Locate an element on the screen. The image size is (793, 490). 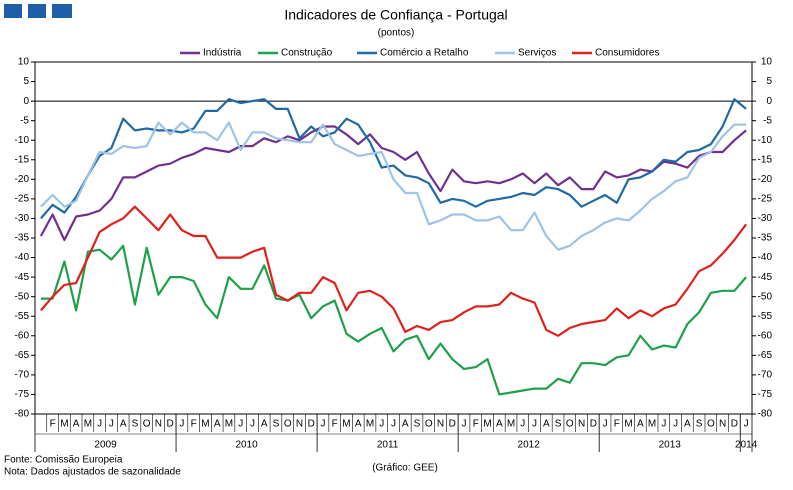
year-label: 2012 is located at coordinates (529, 445).